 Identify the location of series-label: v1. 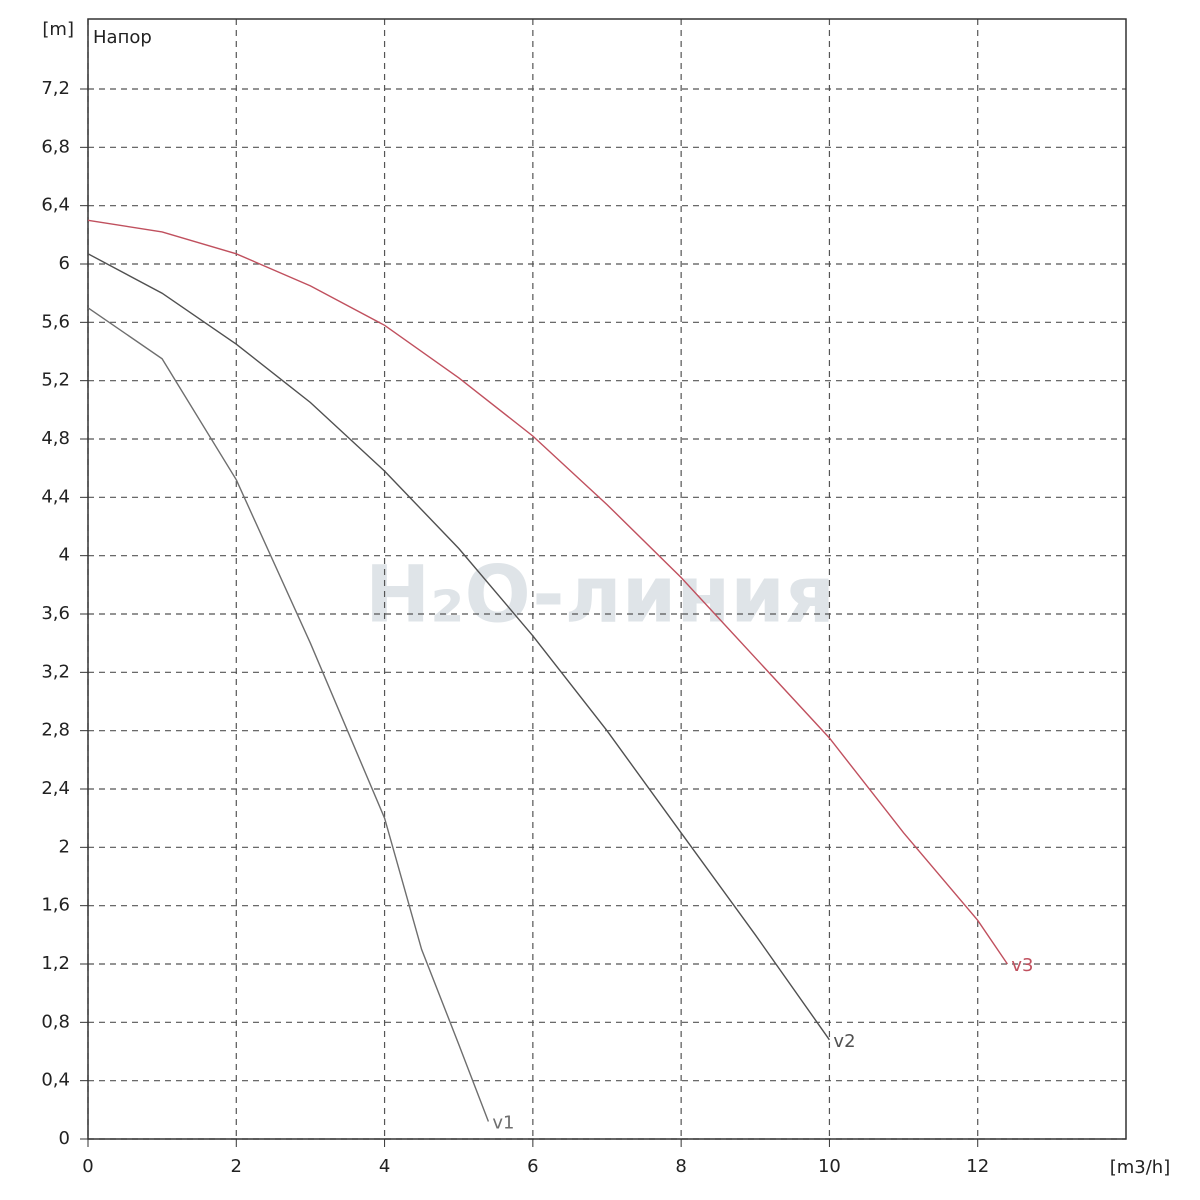
(503, 1123).